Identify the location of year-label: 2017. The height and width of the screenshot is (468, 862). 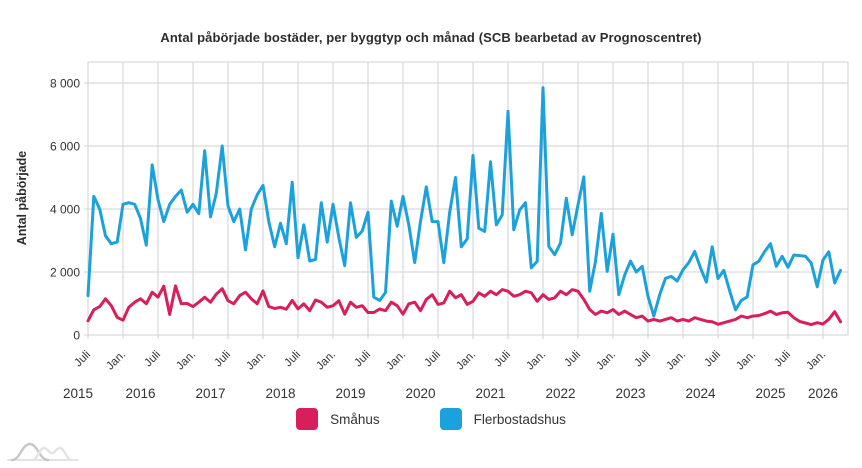
(210, 393).